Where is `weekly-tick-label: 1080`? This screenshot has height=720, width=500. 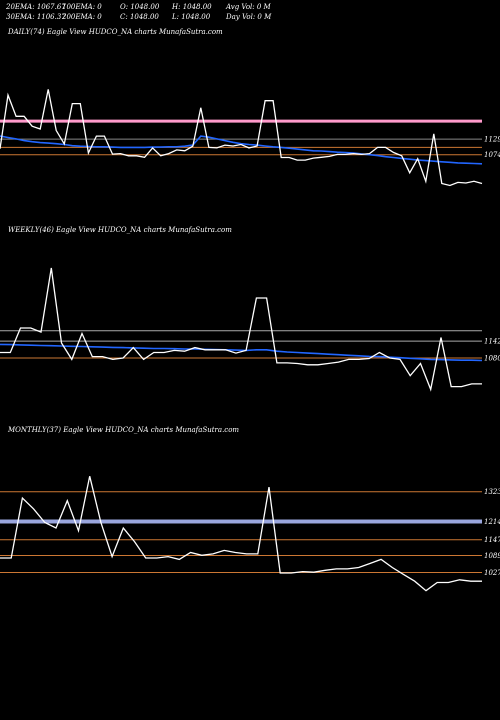 weekly-tick-label: 1080 is located at coordinates (492, 359).